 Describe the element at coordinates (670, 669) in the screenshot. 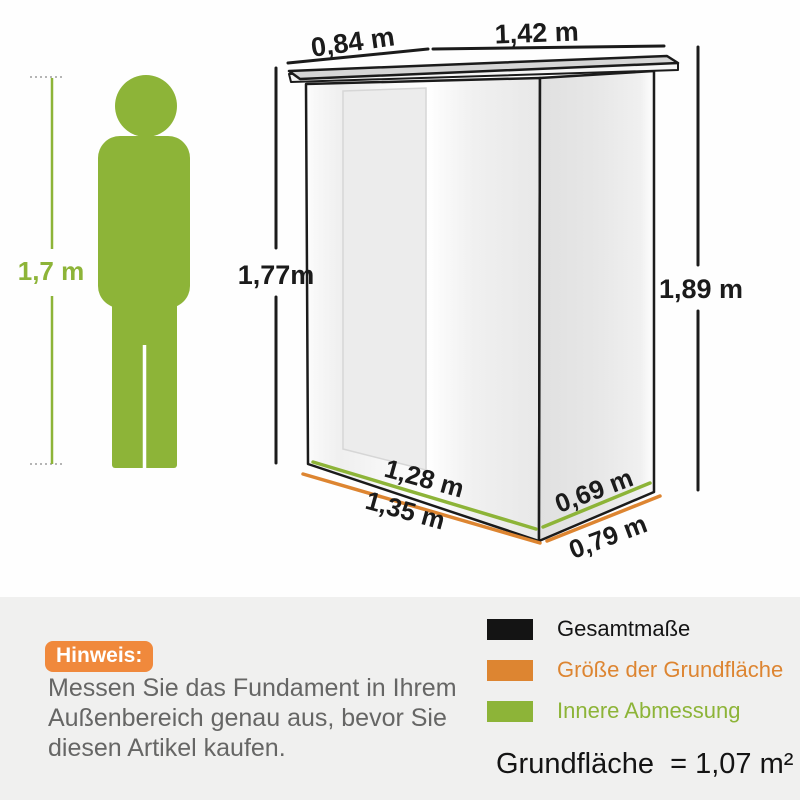

I see `legend-label-footprint: Größe der Grundfläche` at that location.